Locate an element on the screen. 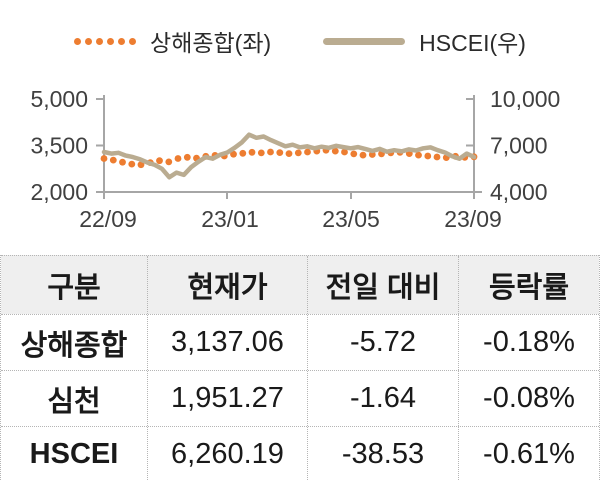 This screenshot has width=600, height=480. table-row-shenzhen: 심천 1,951.27 -1.64 -0.08% is located at coordinates (300, 398).